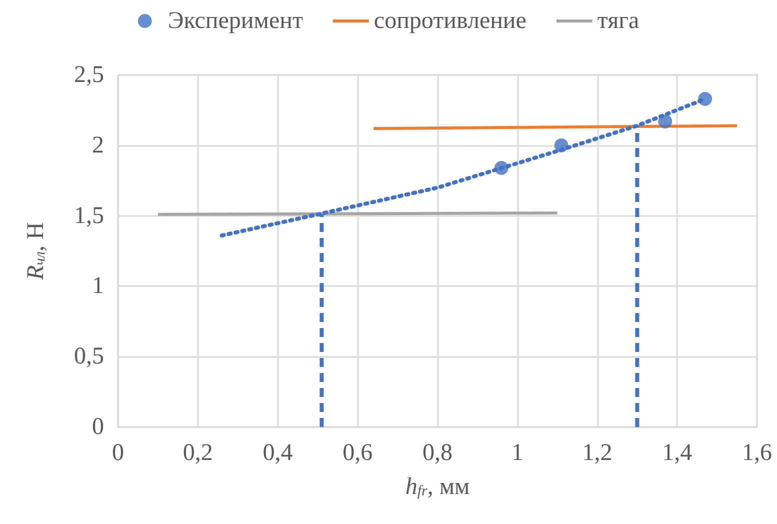 This screenshot has width=777, height=524. What do you see at coordinates (517, 453) in the screenshot?
I see `x-tick-label: 1` at bounding box center [517, 453].